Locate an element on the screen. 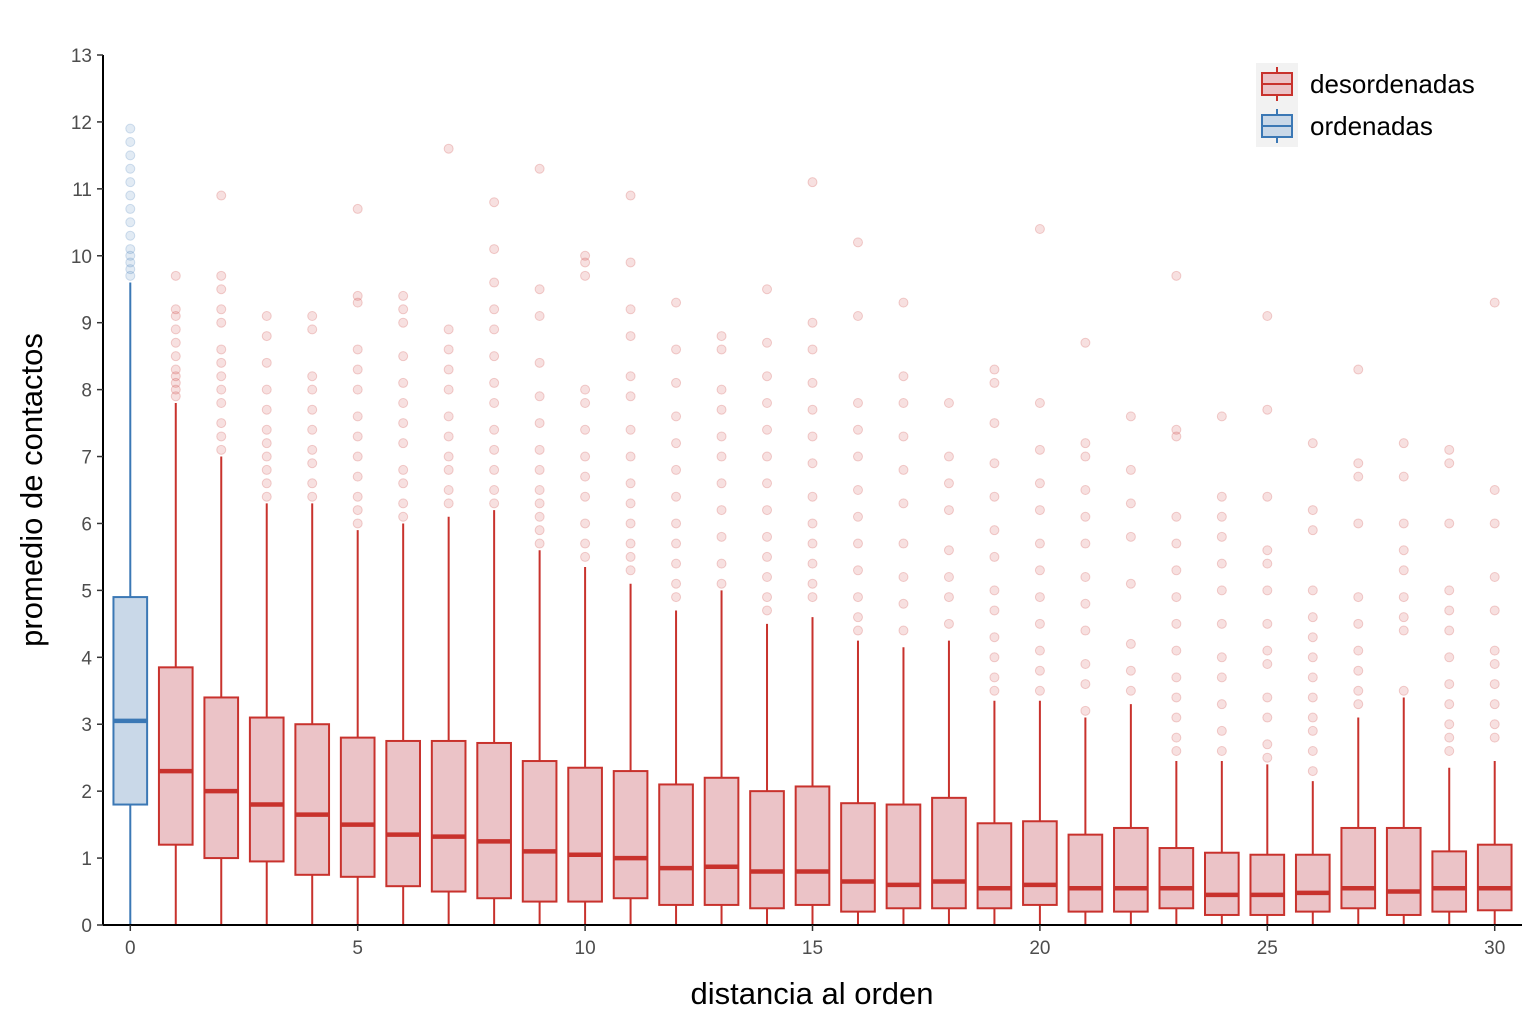 The image size is (1536, 1024). y-tick-label: 4 is located at coordinates (86, 658).